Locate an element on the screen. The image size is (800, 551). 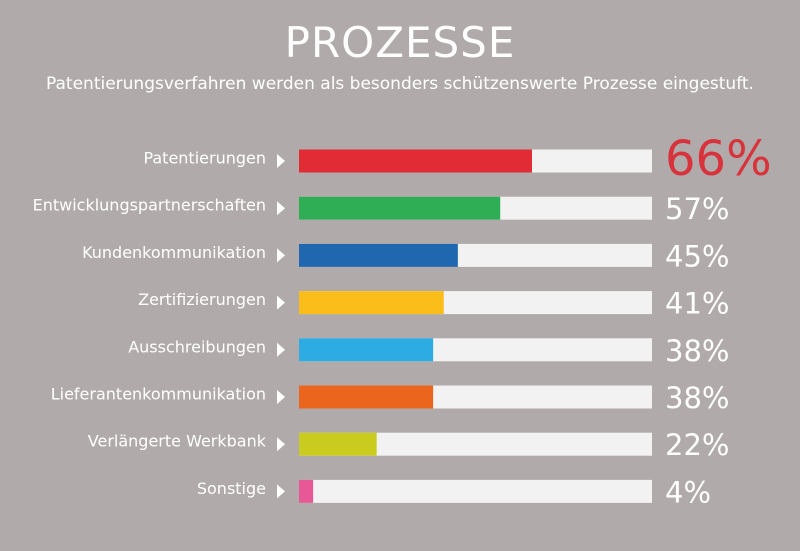
category-label: Entwicklungspartnerschaften is located at coordinates (149, 205).